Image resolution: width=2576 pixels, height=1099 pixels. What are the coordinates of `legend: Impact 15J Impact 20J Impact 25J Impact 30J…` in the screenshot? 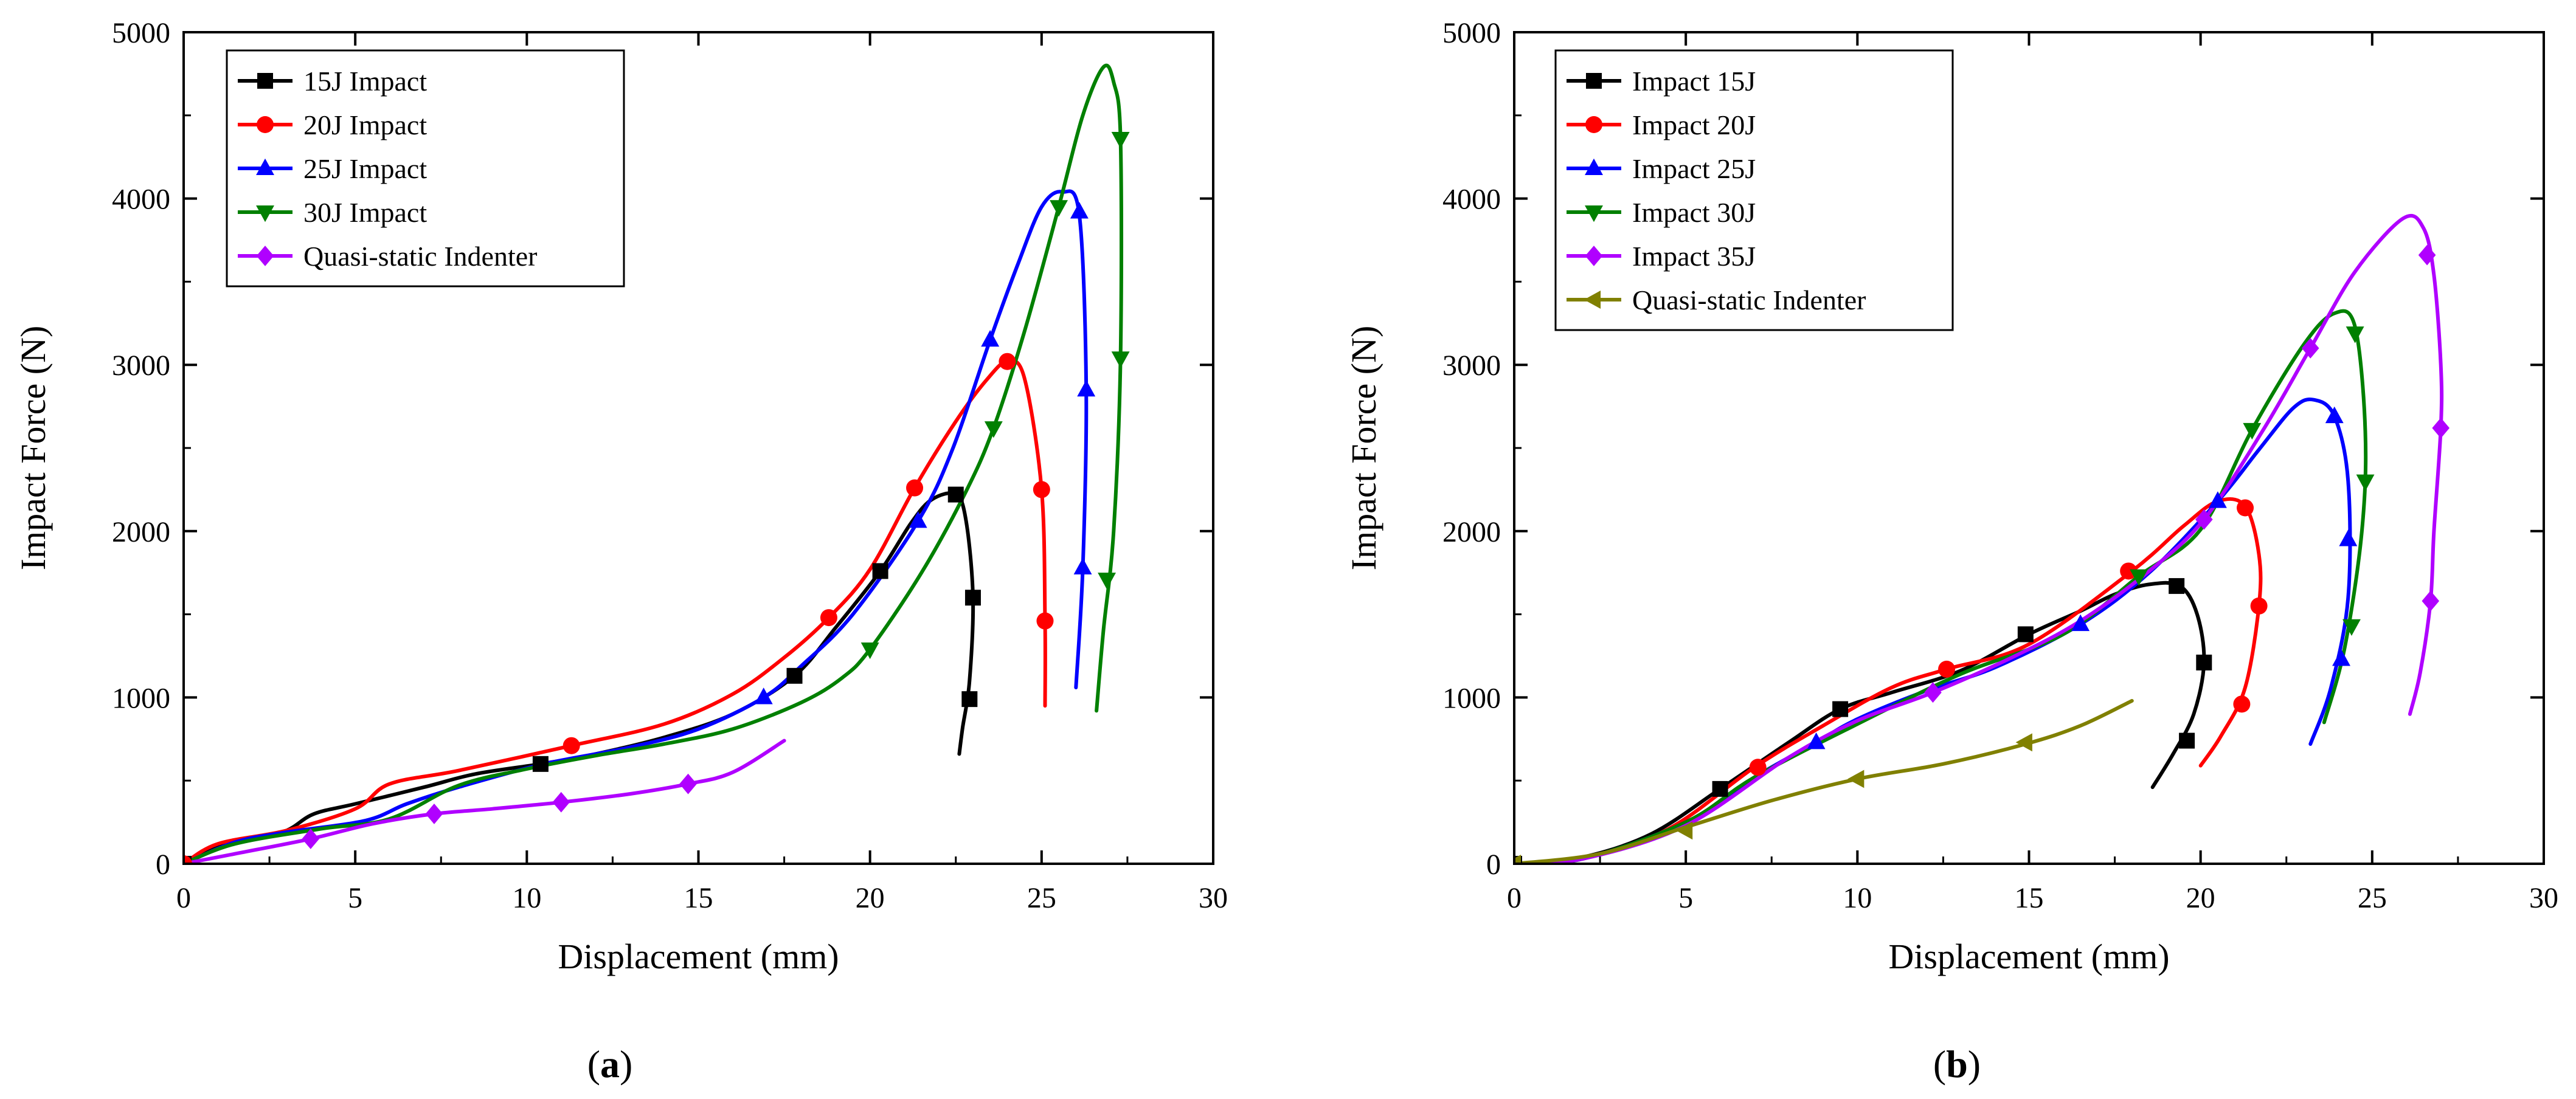 It's located at (1754, 190).